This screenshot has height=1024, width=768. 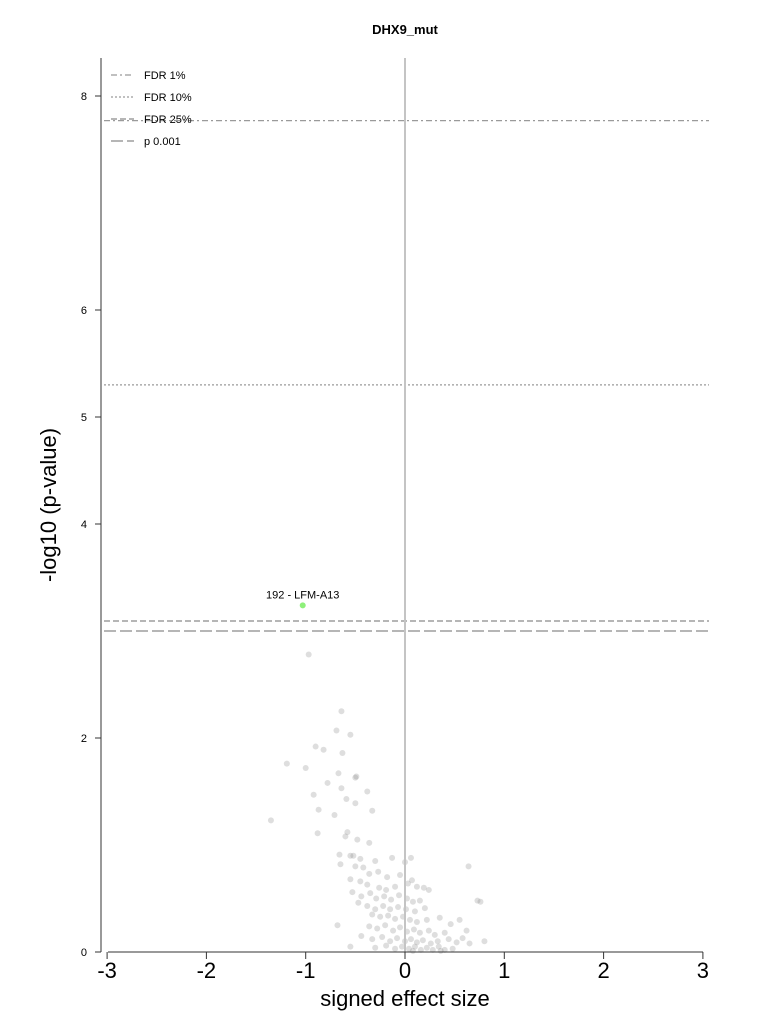 What do you see at coordinates (165, 76) in the screenshot?
I see `legend-label-fdr-1: FDR 1%` at bounding box center [165, 76].